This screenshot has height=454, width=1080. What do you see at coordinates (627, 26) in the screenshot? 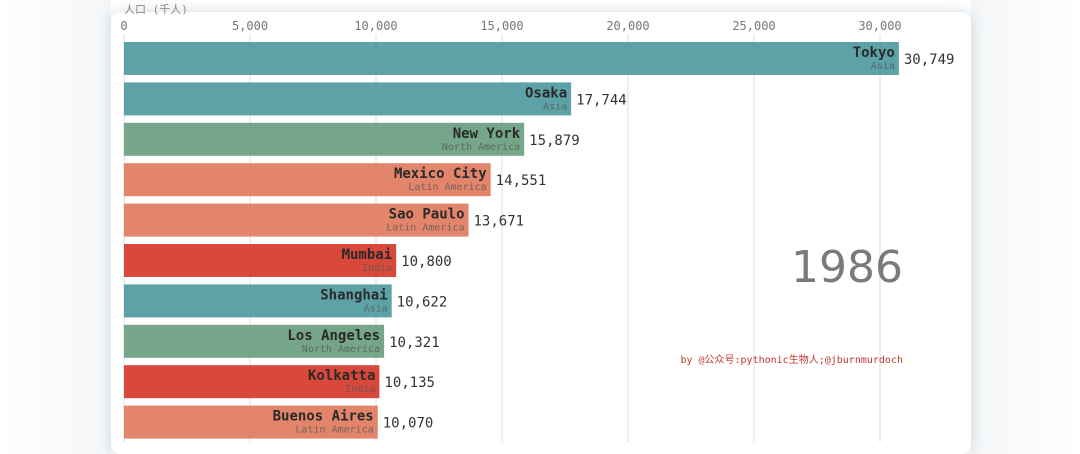
I see `x-tick-label: 20,000` at bounding box center [627, 26].